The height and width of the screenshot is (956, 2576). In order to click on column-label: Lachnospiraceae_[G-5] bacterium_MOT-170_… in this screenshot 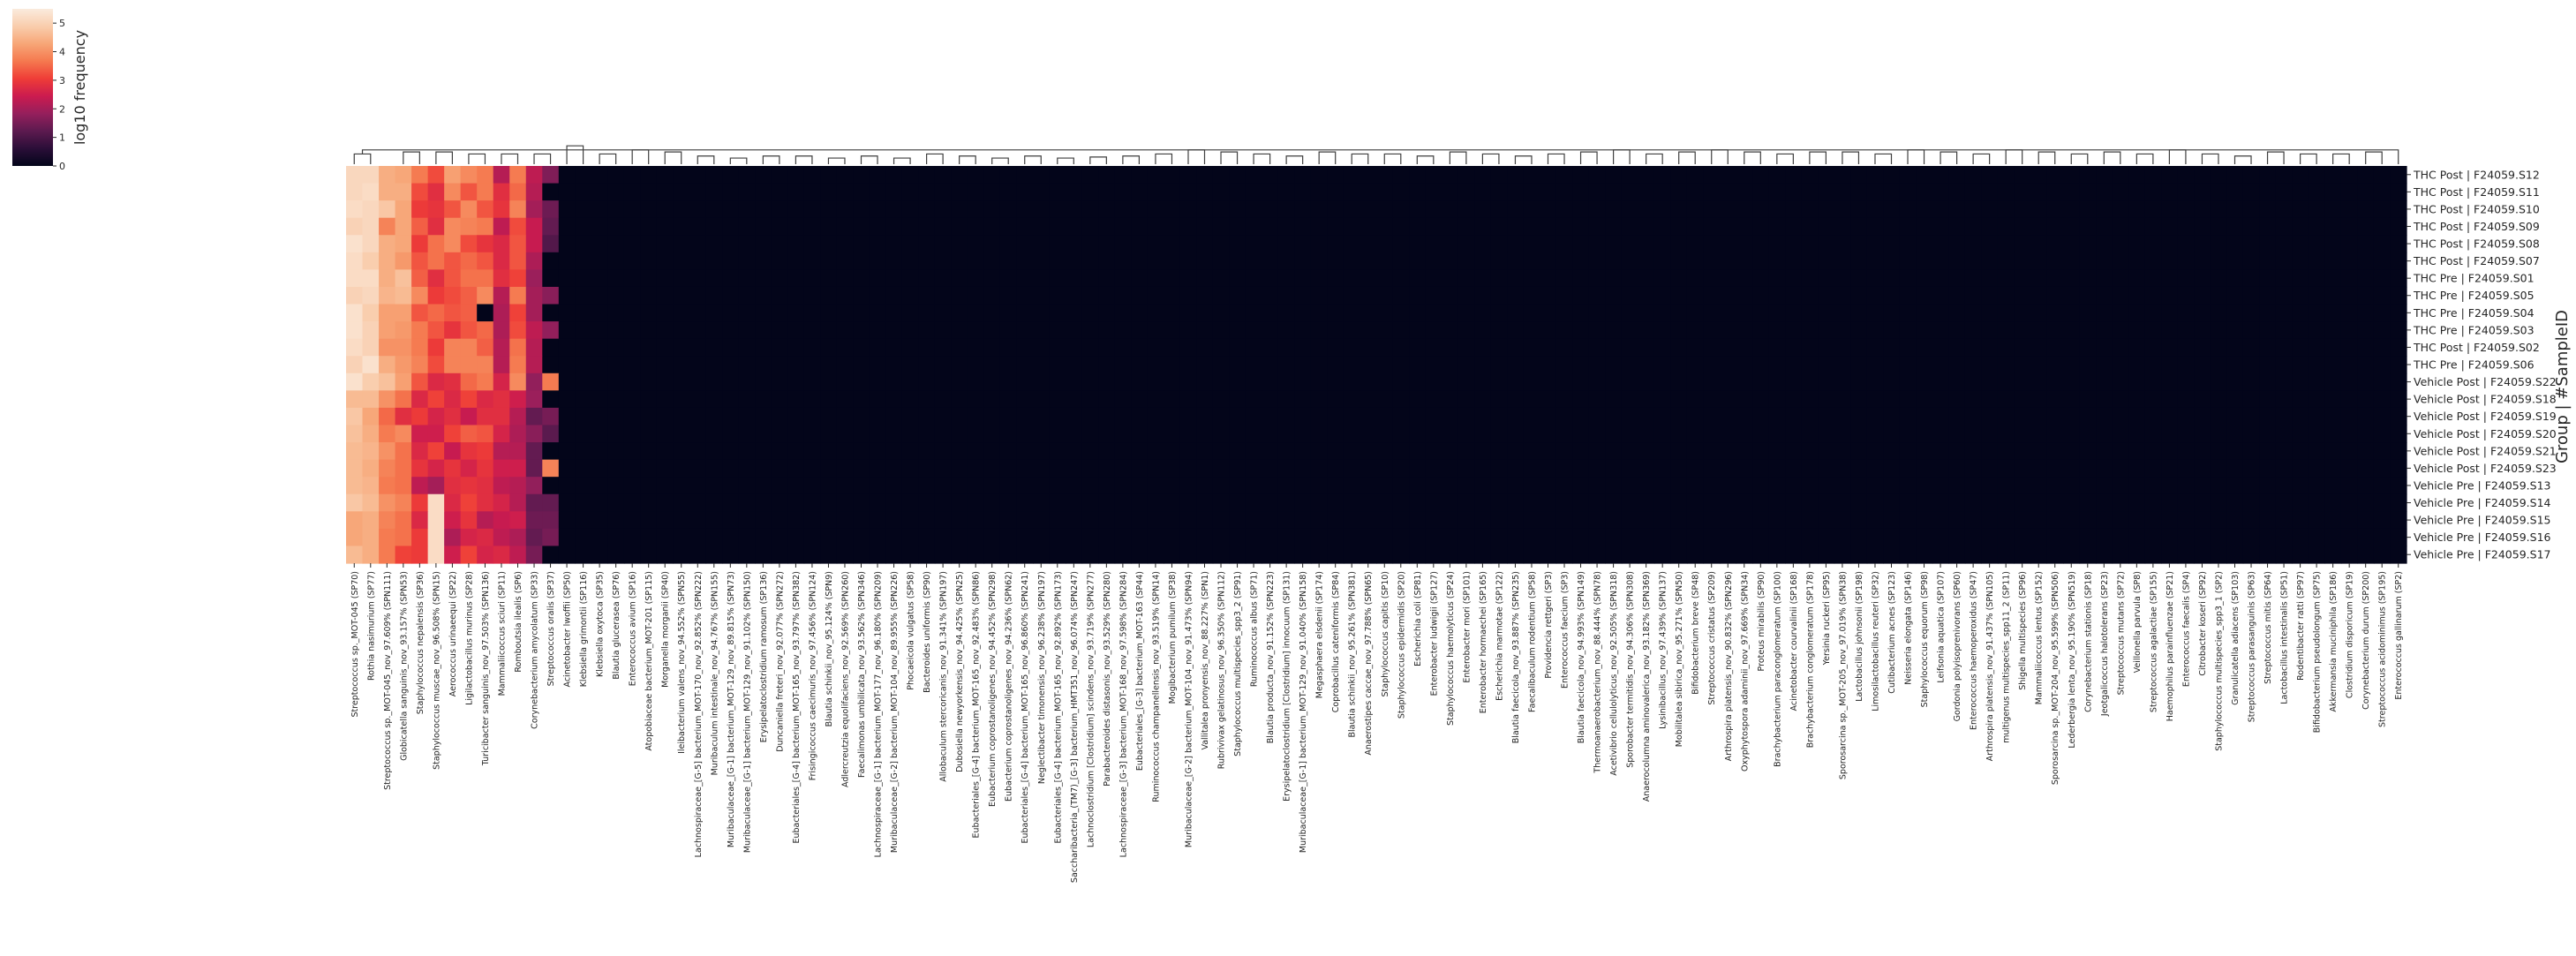, I will do `click(699, 714)`.